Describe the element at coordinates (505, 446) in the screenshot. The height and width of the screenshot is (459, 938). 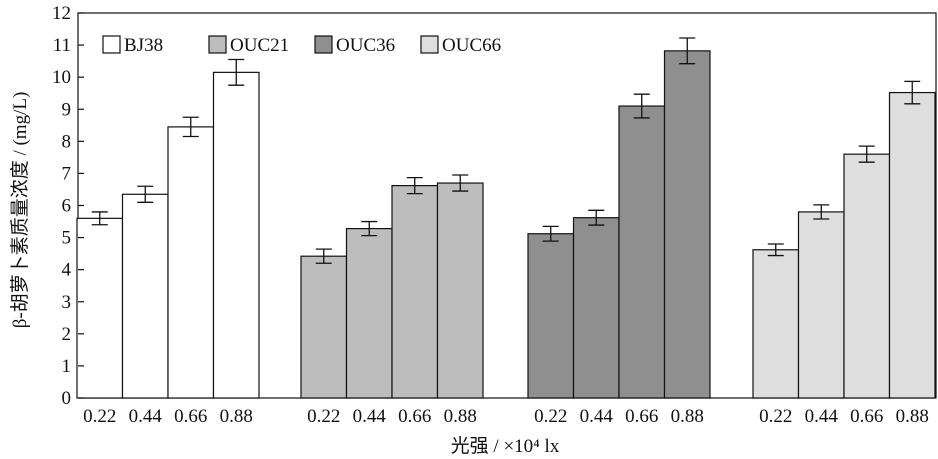
I see `x-axis-label: 光强 / ×10⁴ lx` at that location.